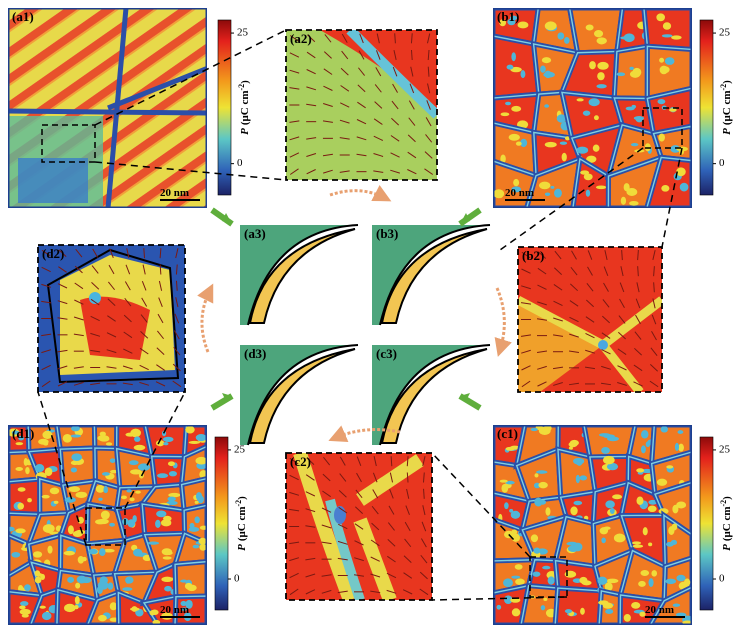  Describe the element at coordinates (244, 107) in the screenshot. I see `colorbar-label: P (μC cm-2)` at that location.